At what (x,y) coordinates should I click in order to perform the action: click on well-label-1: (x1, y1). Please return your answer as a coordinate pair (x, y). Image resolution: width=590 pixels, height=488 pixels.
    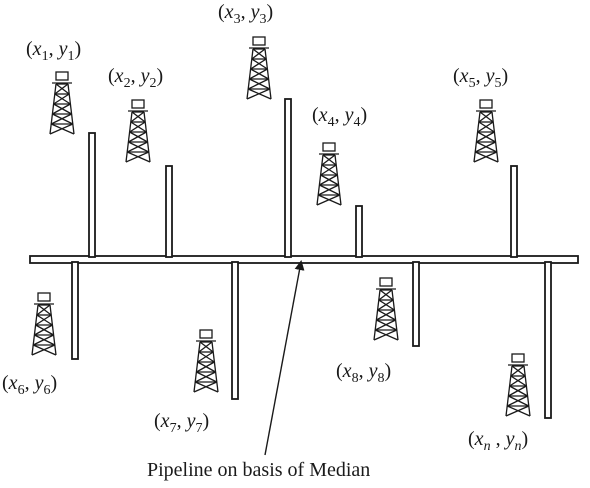
    Looking at the image, I should click on (53, 51).